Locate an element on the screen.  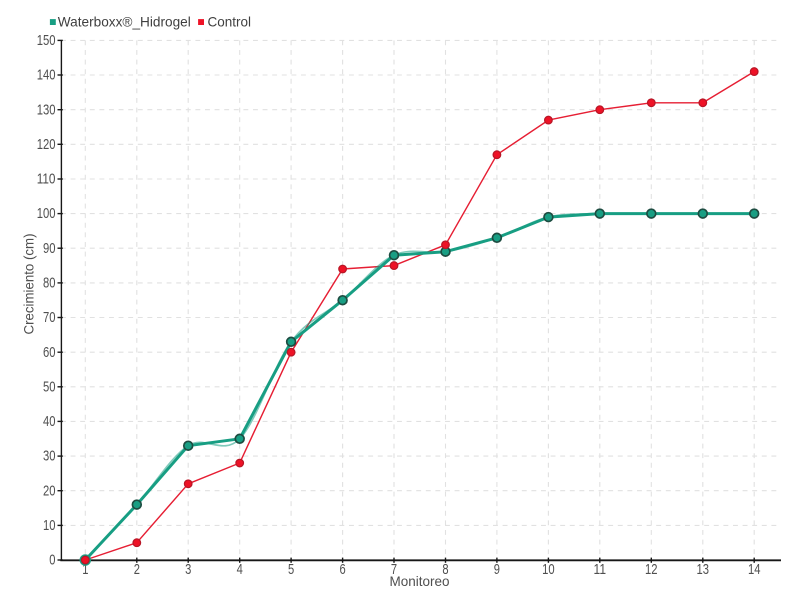
svg-text: 70 is located at coordinates (49, 317).